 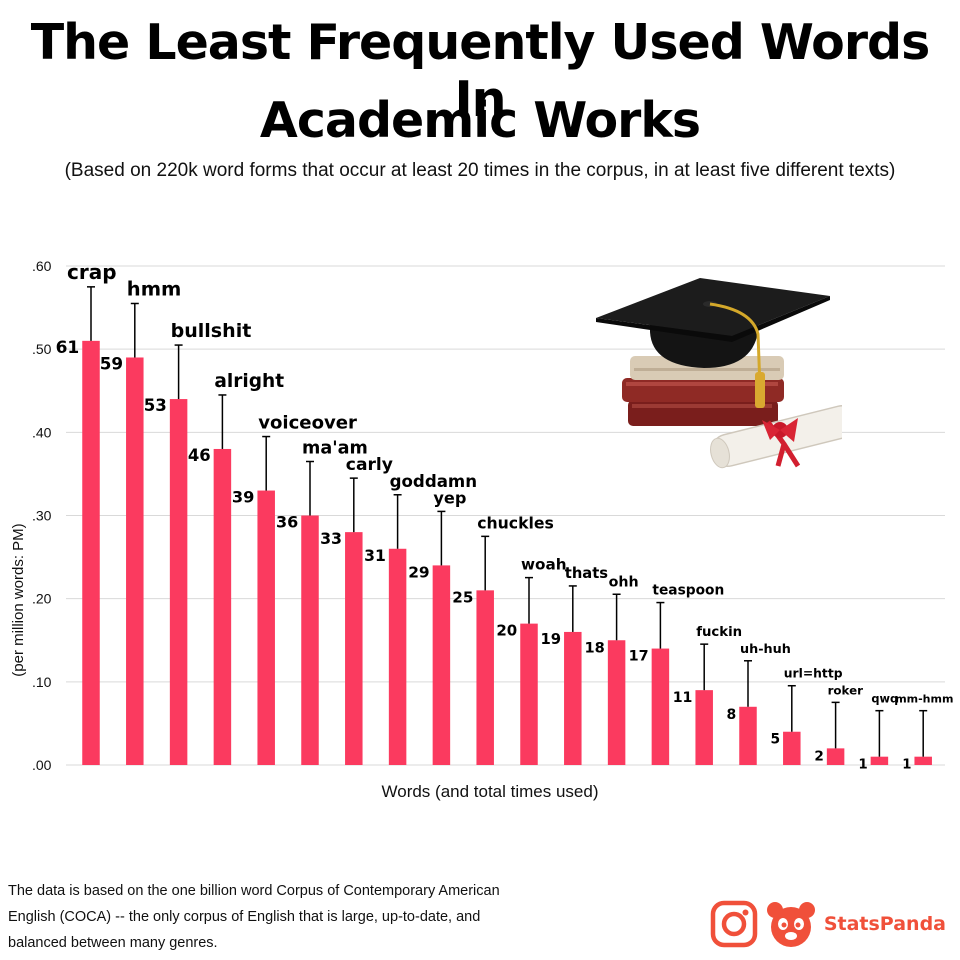 I want to click on word-label: yep, so click(x=449, y=497).